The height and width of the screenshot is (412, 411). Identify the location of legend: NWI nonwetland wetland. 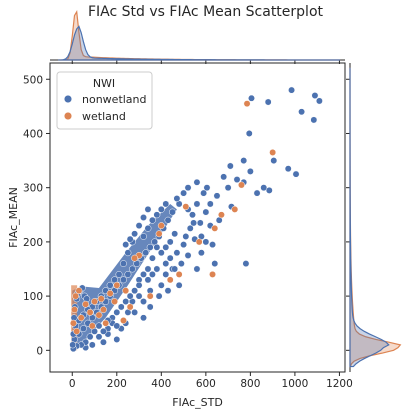
(104, 100).